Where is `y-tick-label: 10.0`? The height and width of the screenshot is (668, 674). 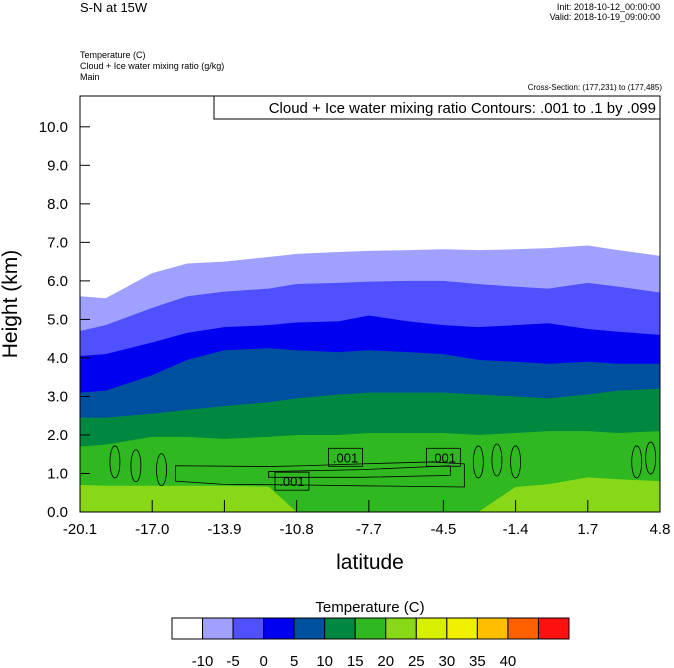 y-tick-label: 10.0 is located at coordinates (53, 127).